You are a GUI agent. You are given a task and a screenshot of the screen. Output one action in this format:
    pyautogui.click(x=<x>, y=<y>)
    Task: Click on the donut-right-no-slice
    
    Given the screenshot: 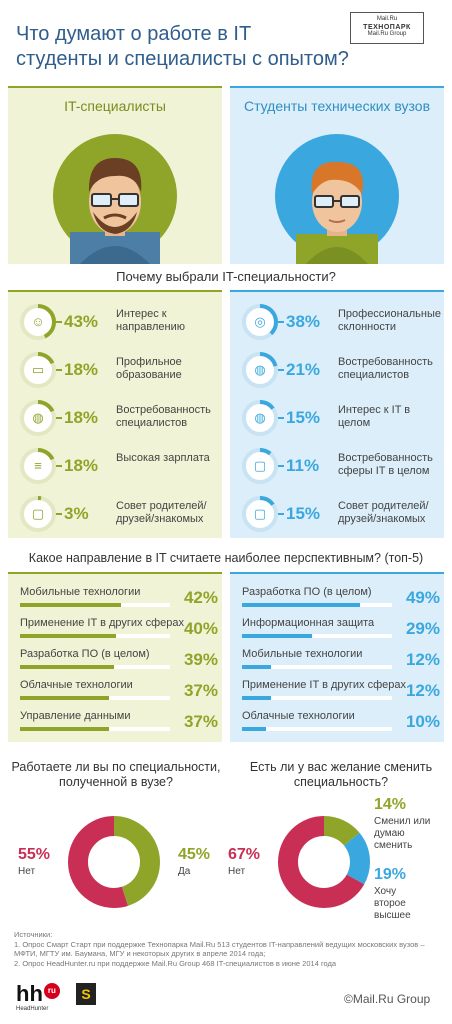 What is the action you would take?
    pyautogui.click(x=324, y=862)
    